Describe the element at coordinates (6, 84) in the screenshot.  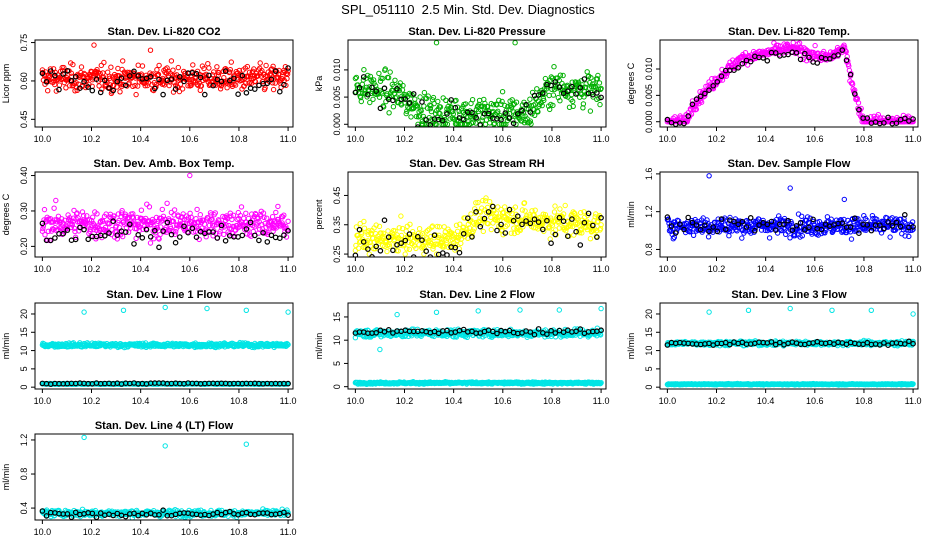
I see `y-axis-label: Licor ppm` at that location.